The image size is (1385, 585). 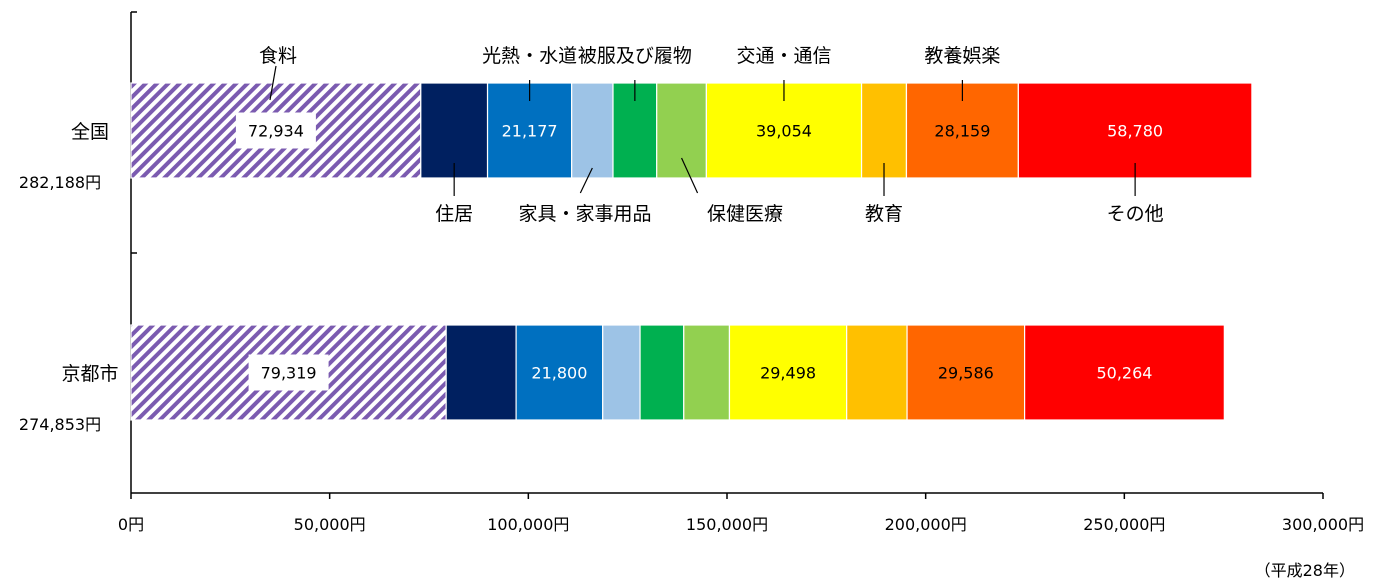 What do you see at coordinates (962, 131) in the screenshot?
I see `data-label: 28,159` at bounding box center [962, 131].